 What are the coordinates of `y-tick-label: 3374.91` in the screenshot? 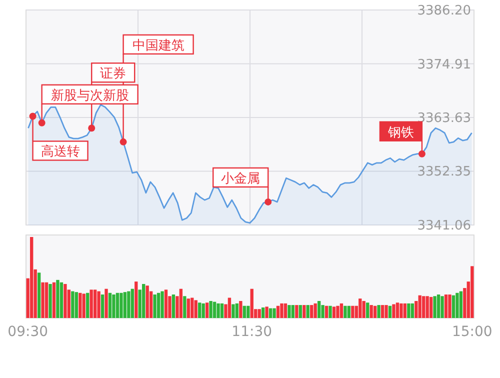 It's located at (444, 64).